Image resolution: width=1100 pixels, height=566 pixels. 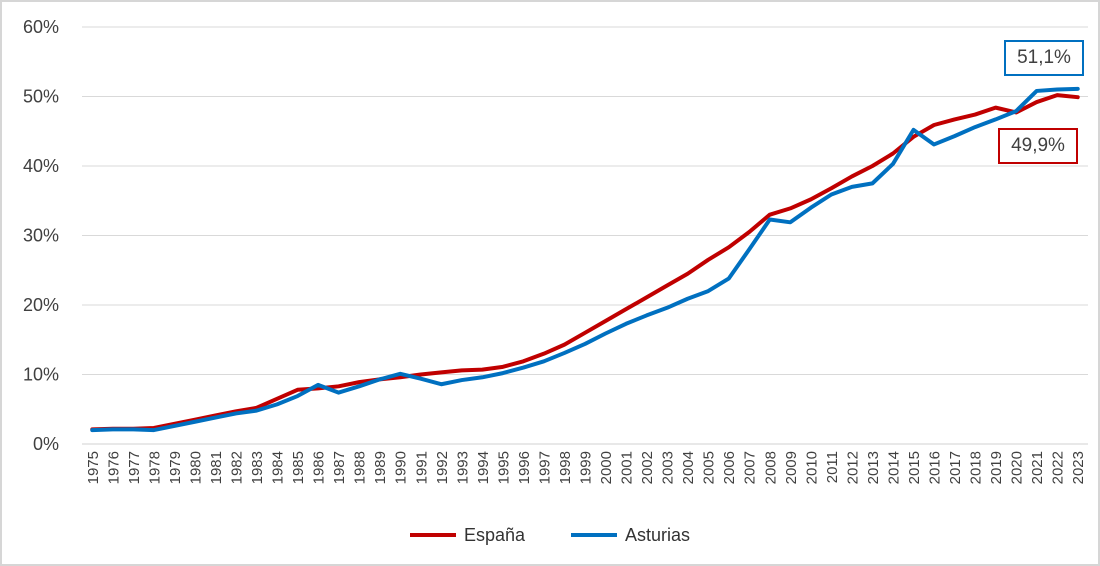 I want to click on x-tick-label: 1992, so click(x=442, y=467).